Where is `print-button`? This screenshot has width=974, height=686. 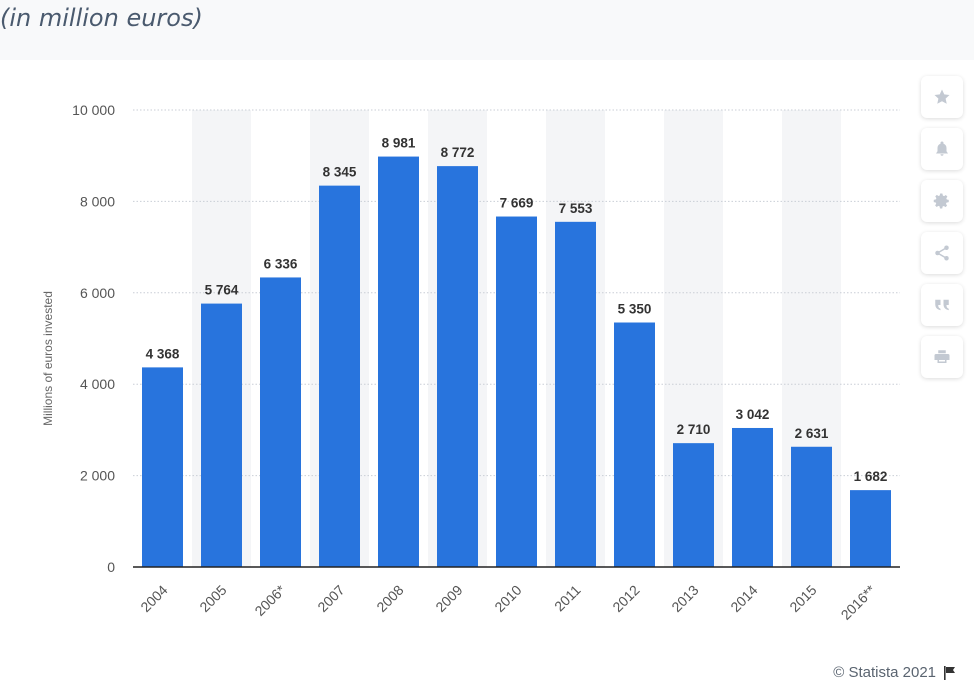 print-button is located at coordinates (942, 357).